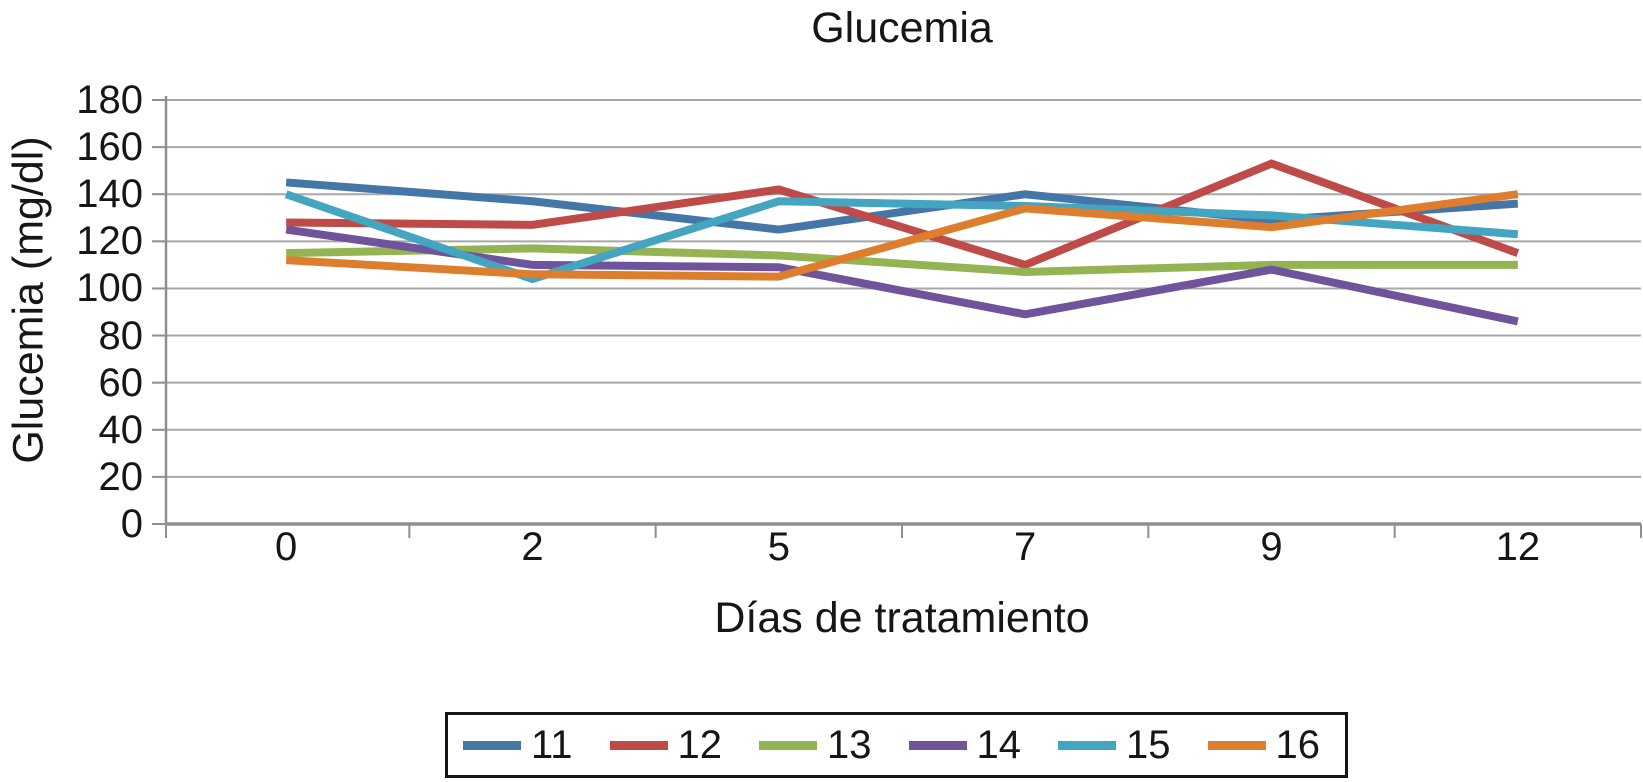  I want to click on legend-label-12: 12, so click(700, 745).